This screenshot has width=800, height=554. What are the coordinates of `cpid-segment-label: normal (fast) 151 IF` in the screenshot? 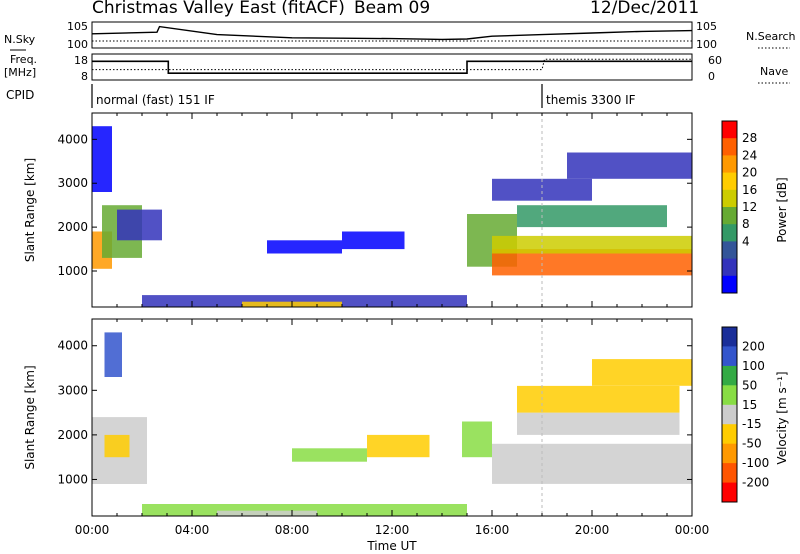 It's located at (155, 100).